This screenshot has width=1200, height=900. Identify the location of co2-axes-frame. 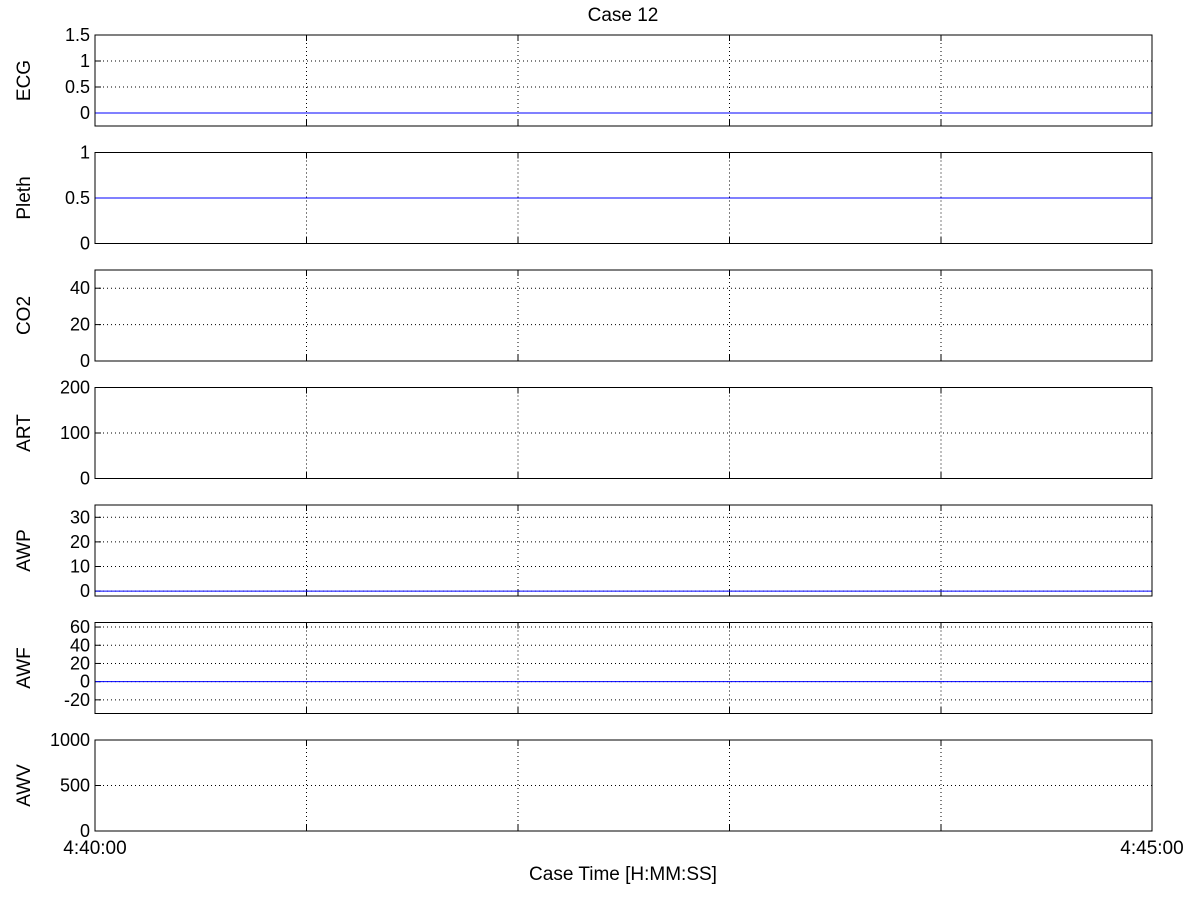
(623, 315).